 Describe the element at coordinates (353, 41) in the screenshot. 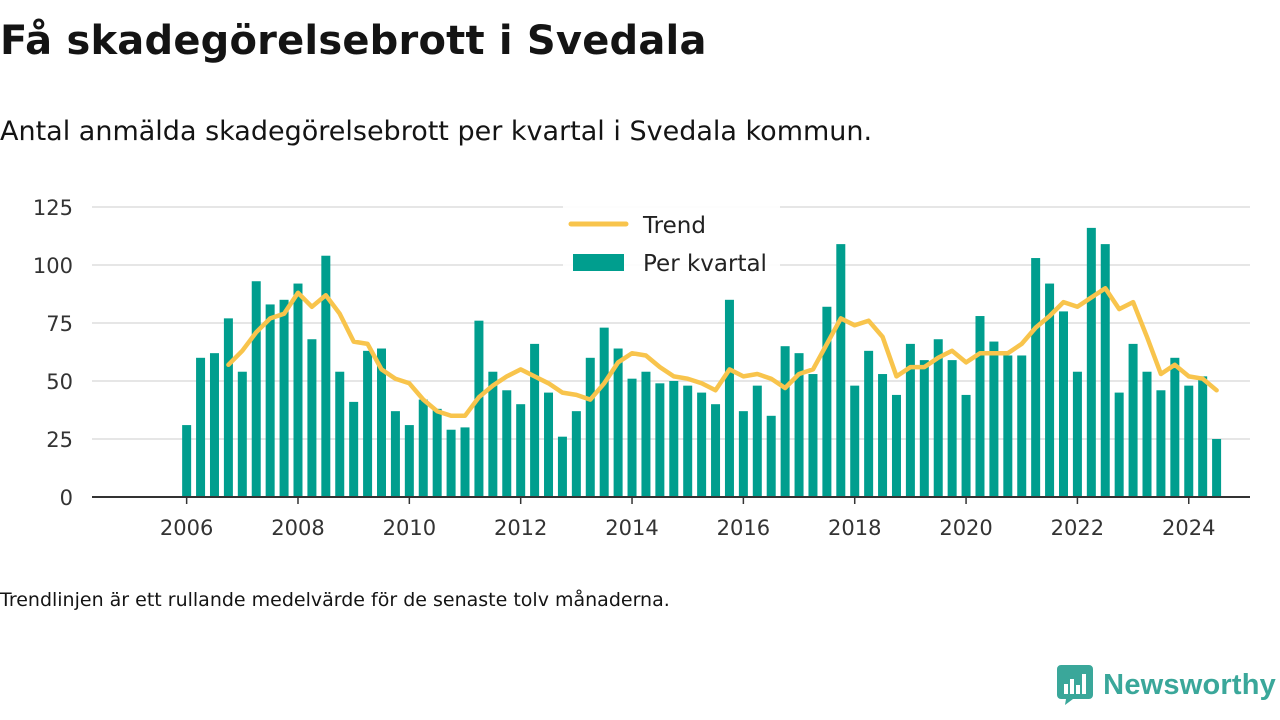

I see `chart-title: Få skadegörelsebrott i Svedala` at that location.